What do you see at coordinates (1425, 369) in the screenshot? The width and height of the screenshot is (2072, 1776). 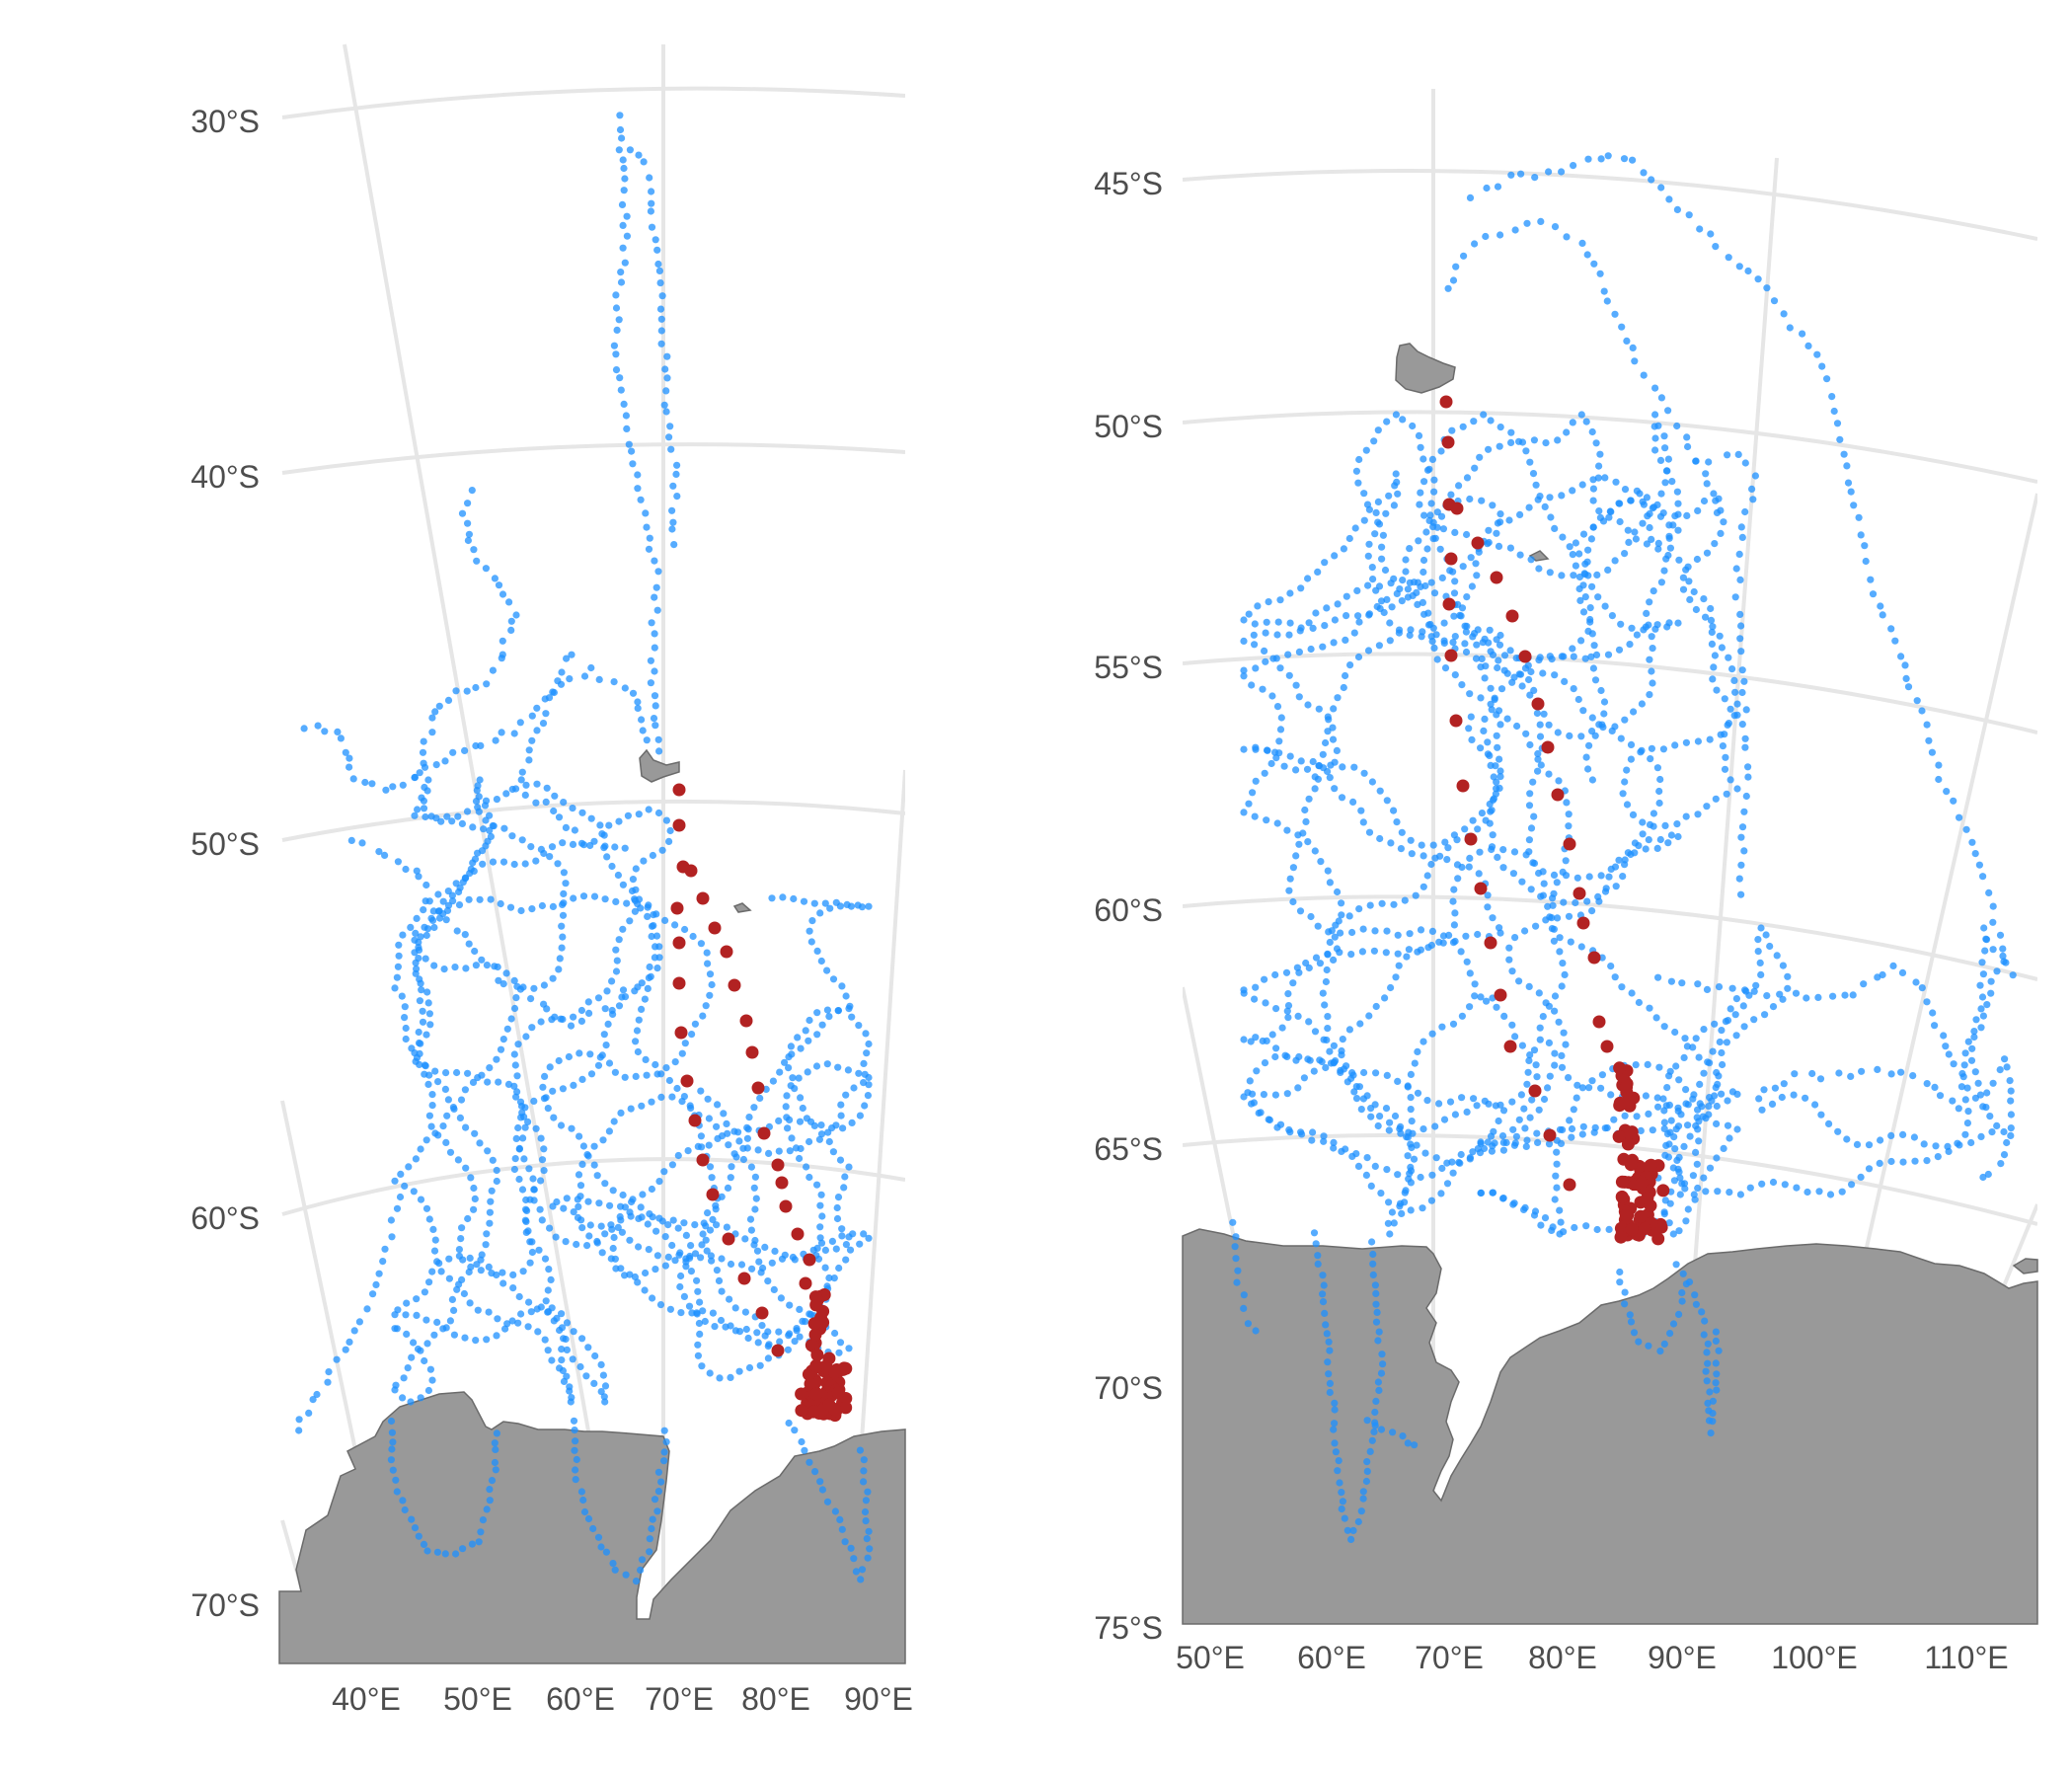 I see `right-kerguelen-island` at bounding box center [1425, 369].